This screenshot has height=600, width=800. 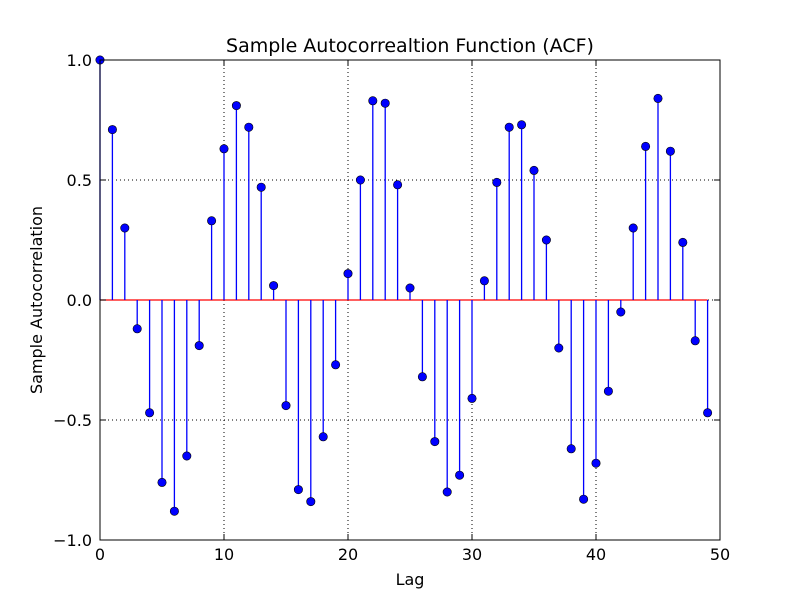 What do you see at coordinates (79, 300) in the screenshot?
I see `y-tick-label: 0.0` at bounding box center [79, 300].